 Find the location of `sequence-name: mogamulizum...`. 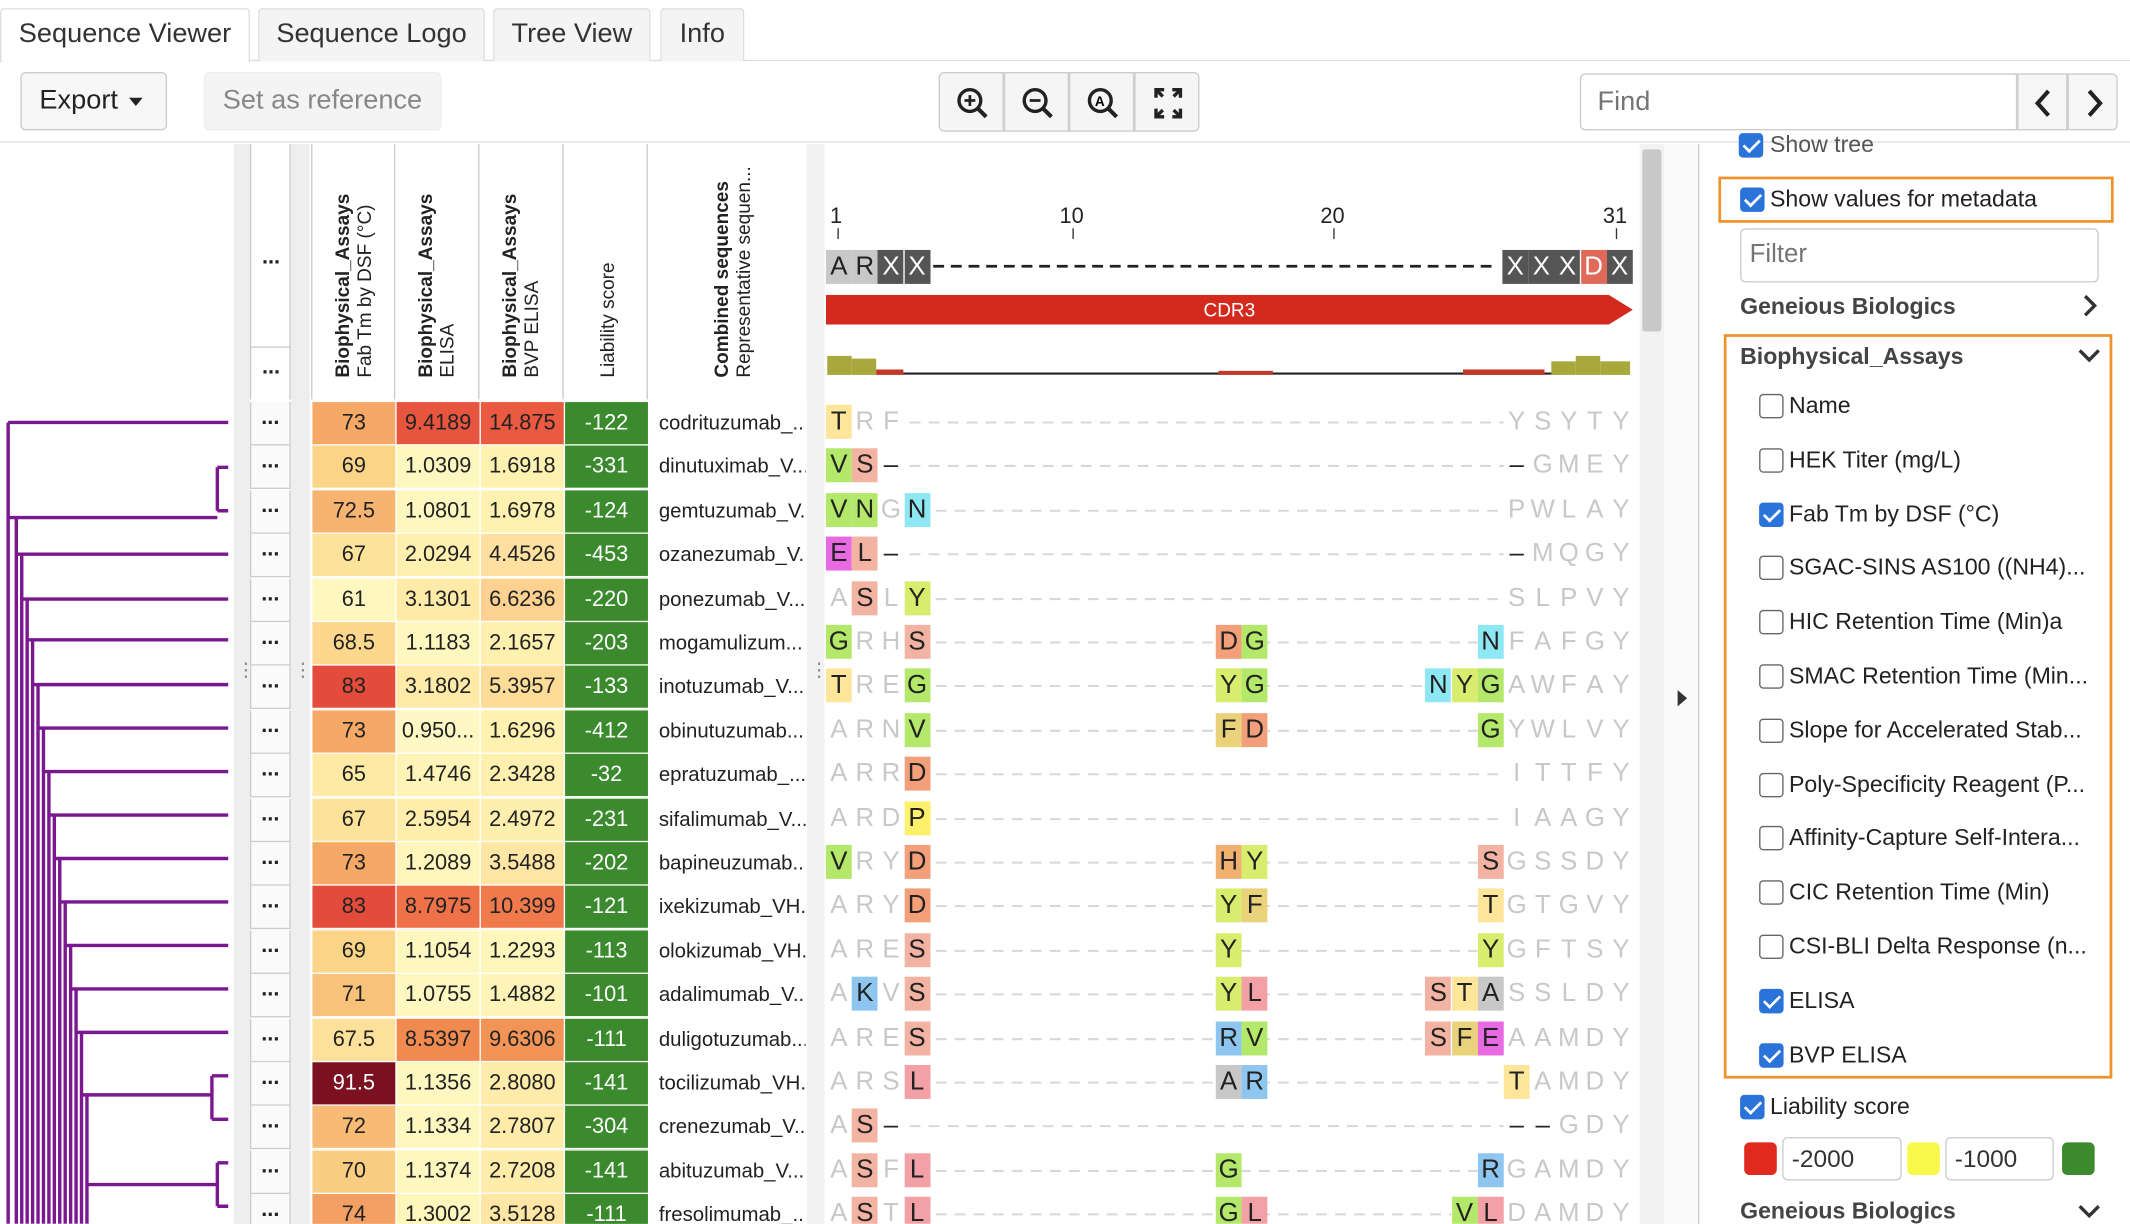

sequence-name: mogamulizum... is located at coordinates (730, 643).